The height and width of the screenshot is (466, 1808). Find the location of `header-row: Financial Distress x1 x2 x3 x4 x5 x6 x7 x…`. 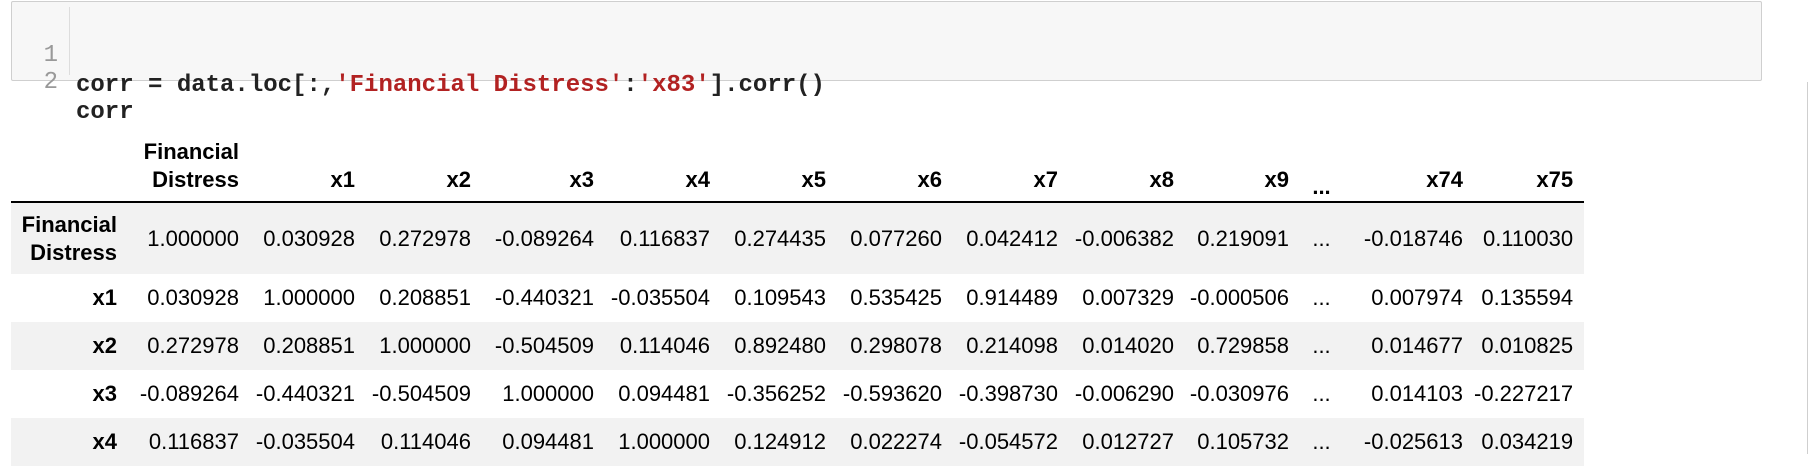

header-row: Financial Distress x1 x2 x3 x4 x5 x6 x7 x… is located at coordinates (798, 165).